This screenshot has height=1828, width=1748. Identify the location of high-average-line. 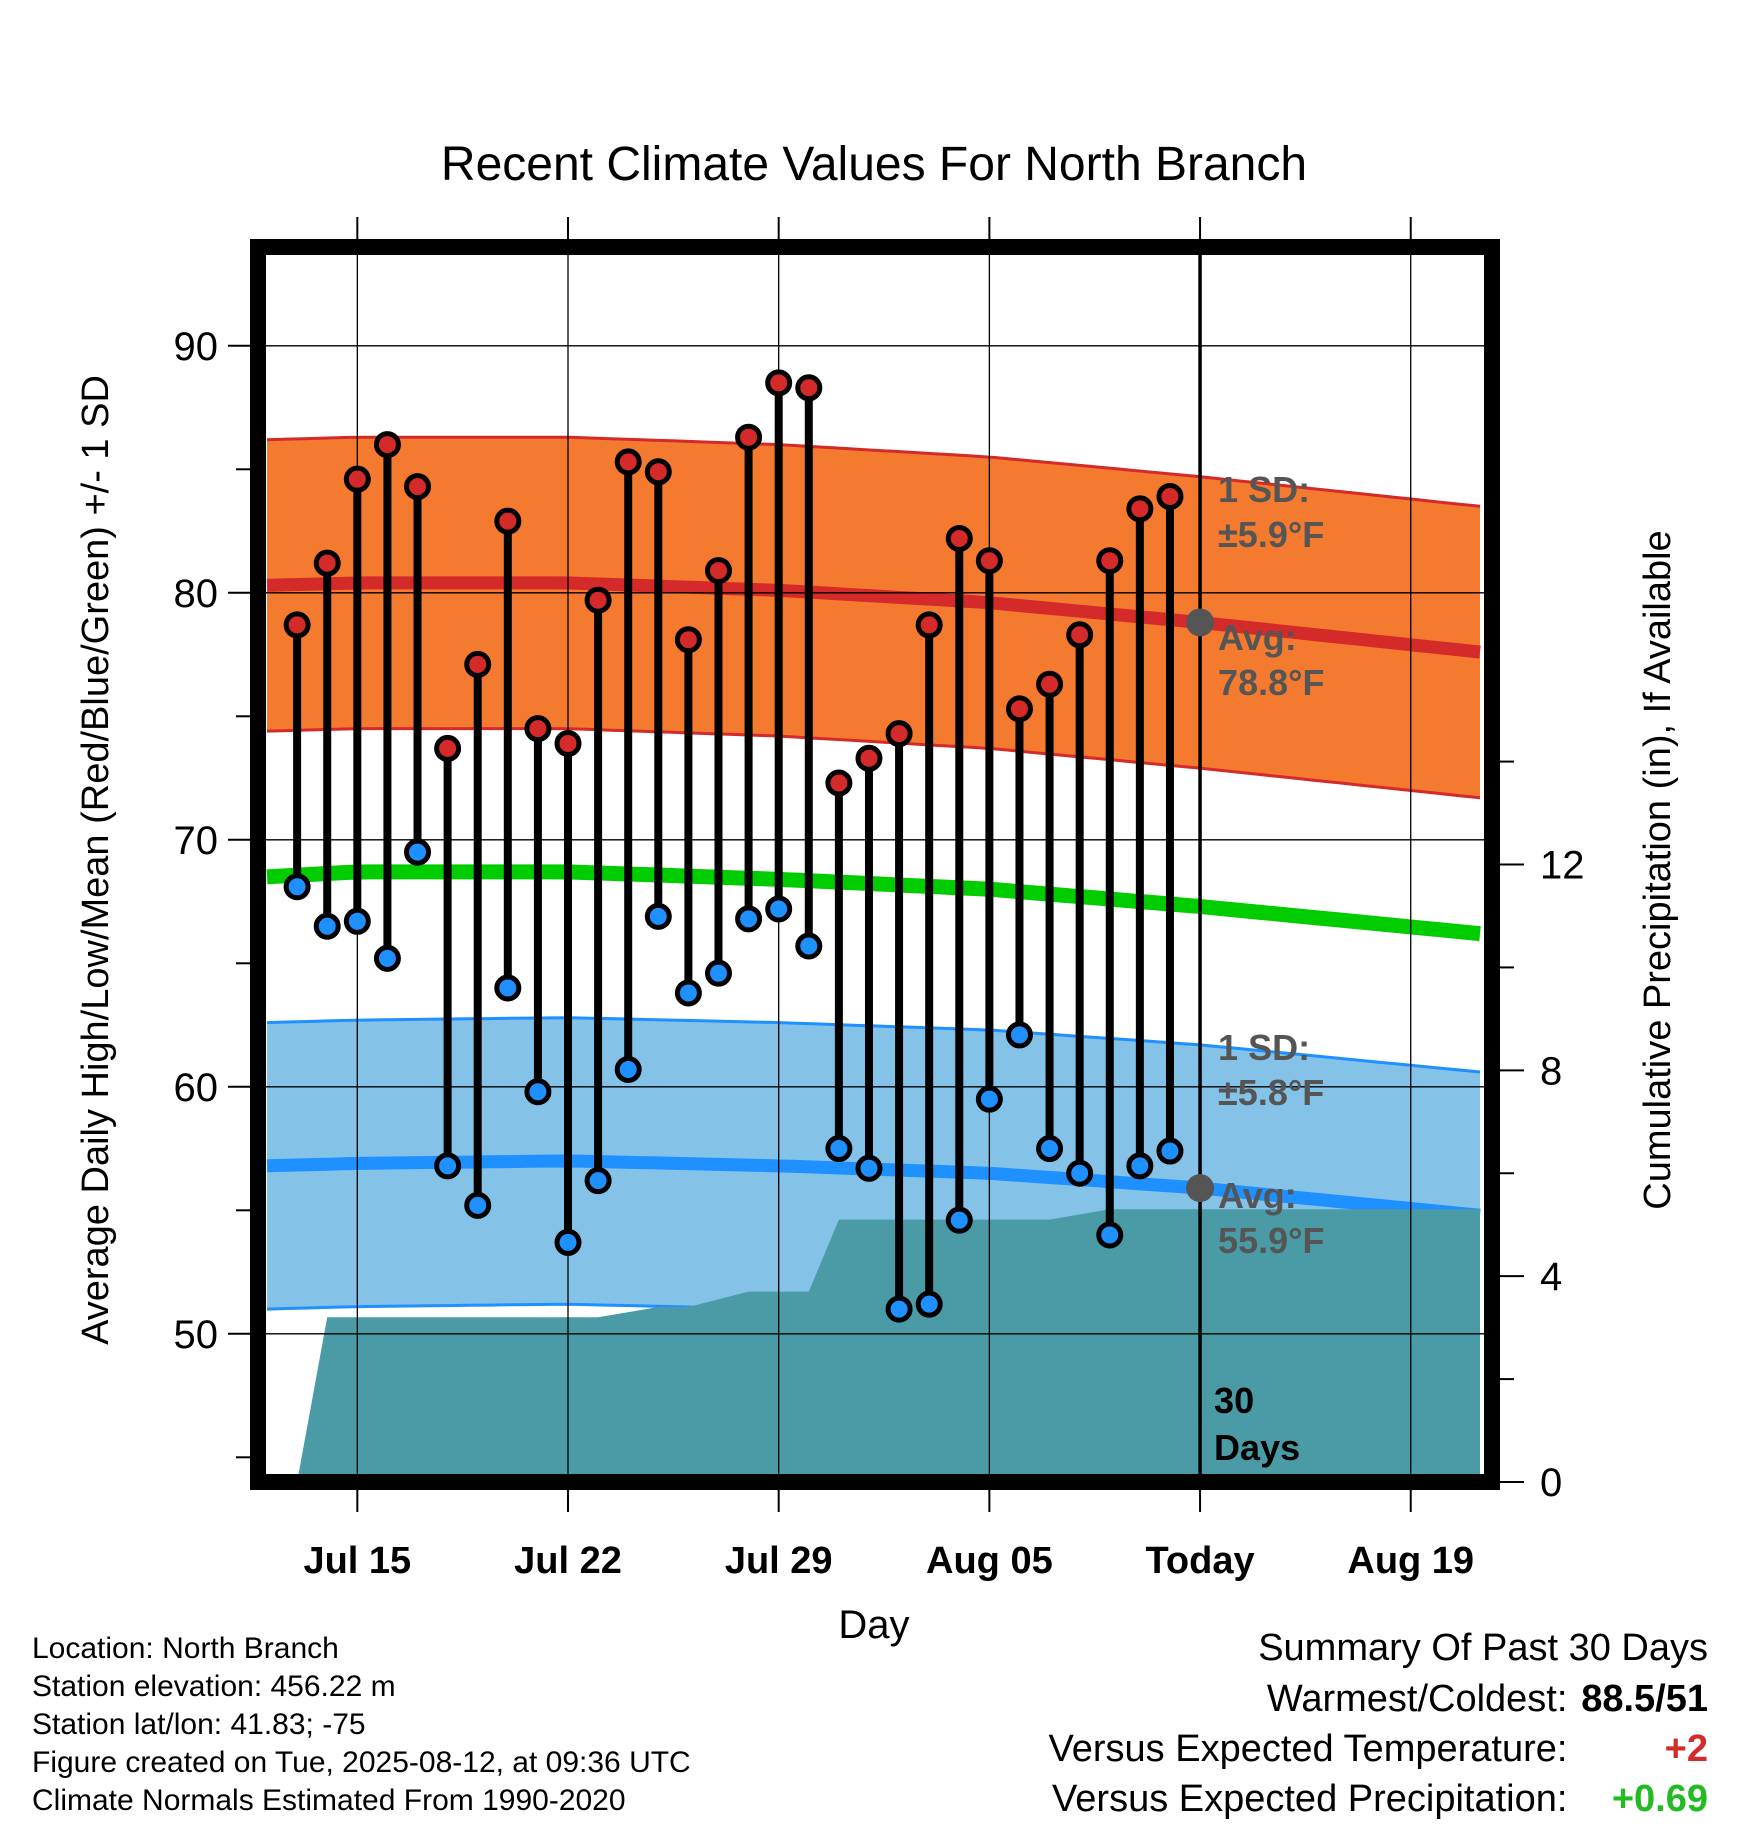
(873, 617).